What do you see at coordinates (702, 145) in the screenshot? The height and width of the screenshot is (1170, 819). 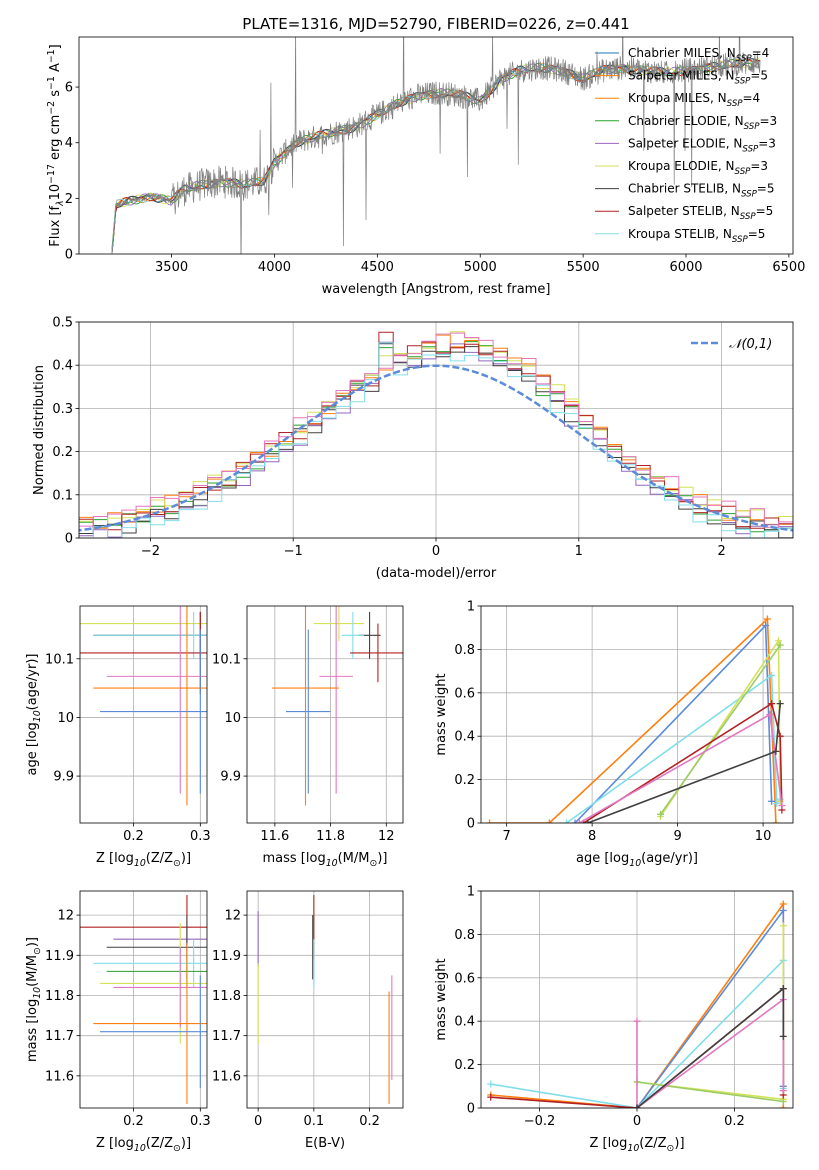 I see `legend-label: Salpeter ELODIE, NSSP​=3` at bounding box center [702, 145].